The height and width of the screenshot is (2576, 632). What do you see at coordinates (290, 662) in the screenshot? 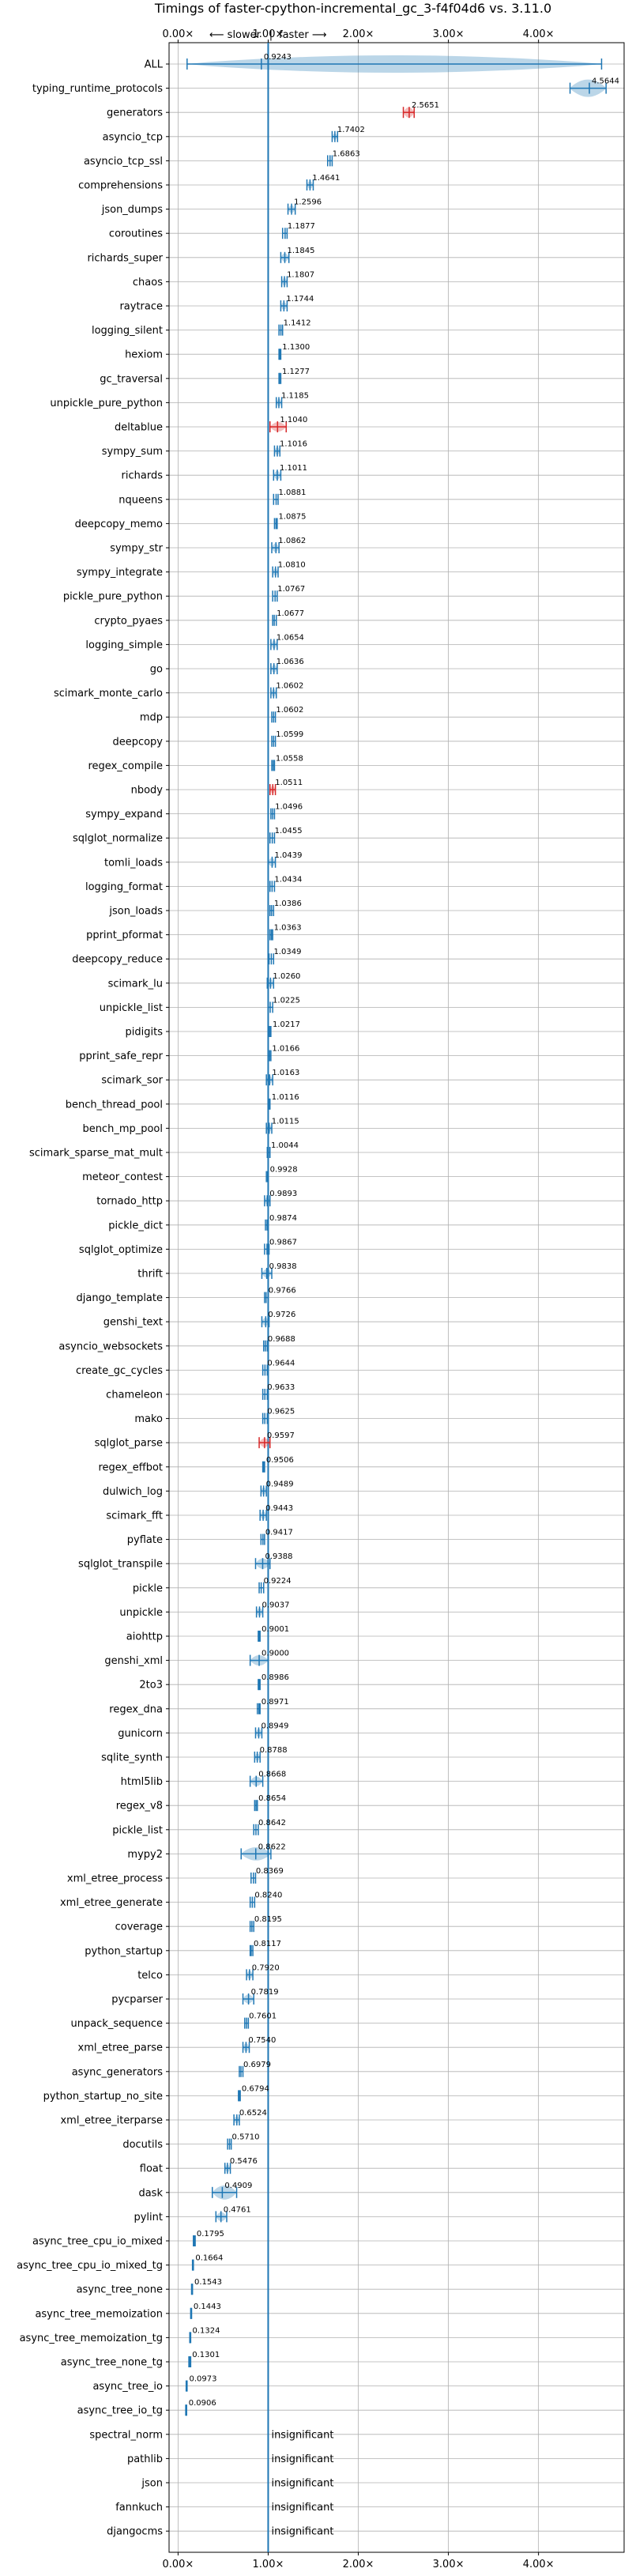
I see `value-label: 1.0636` at bounding box center [290, 662].